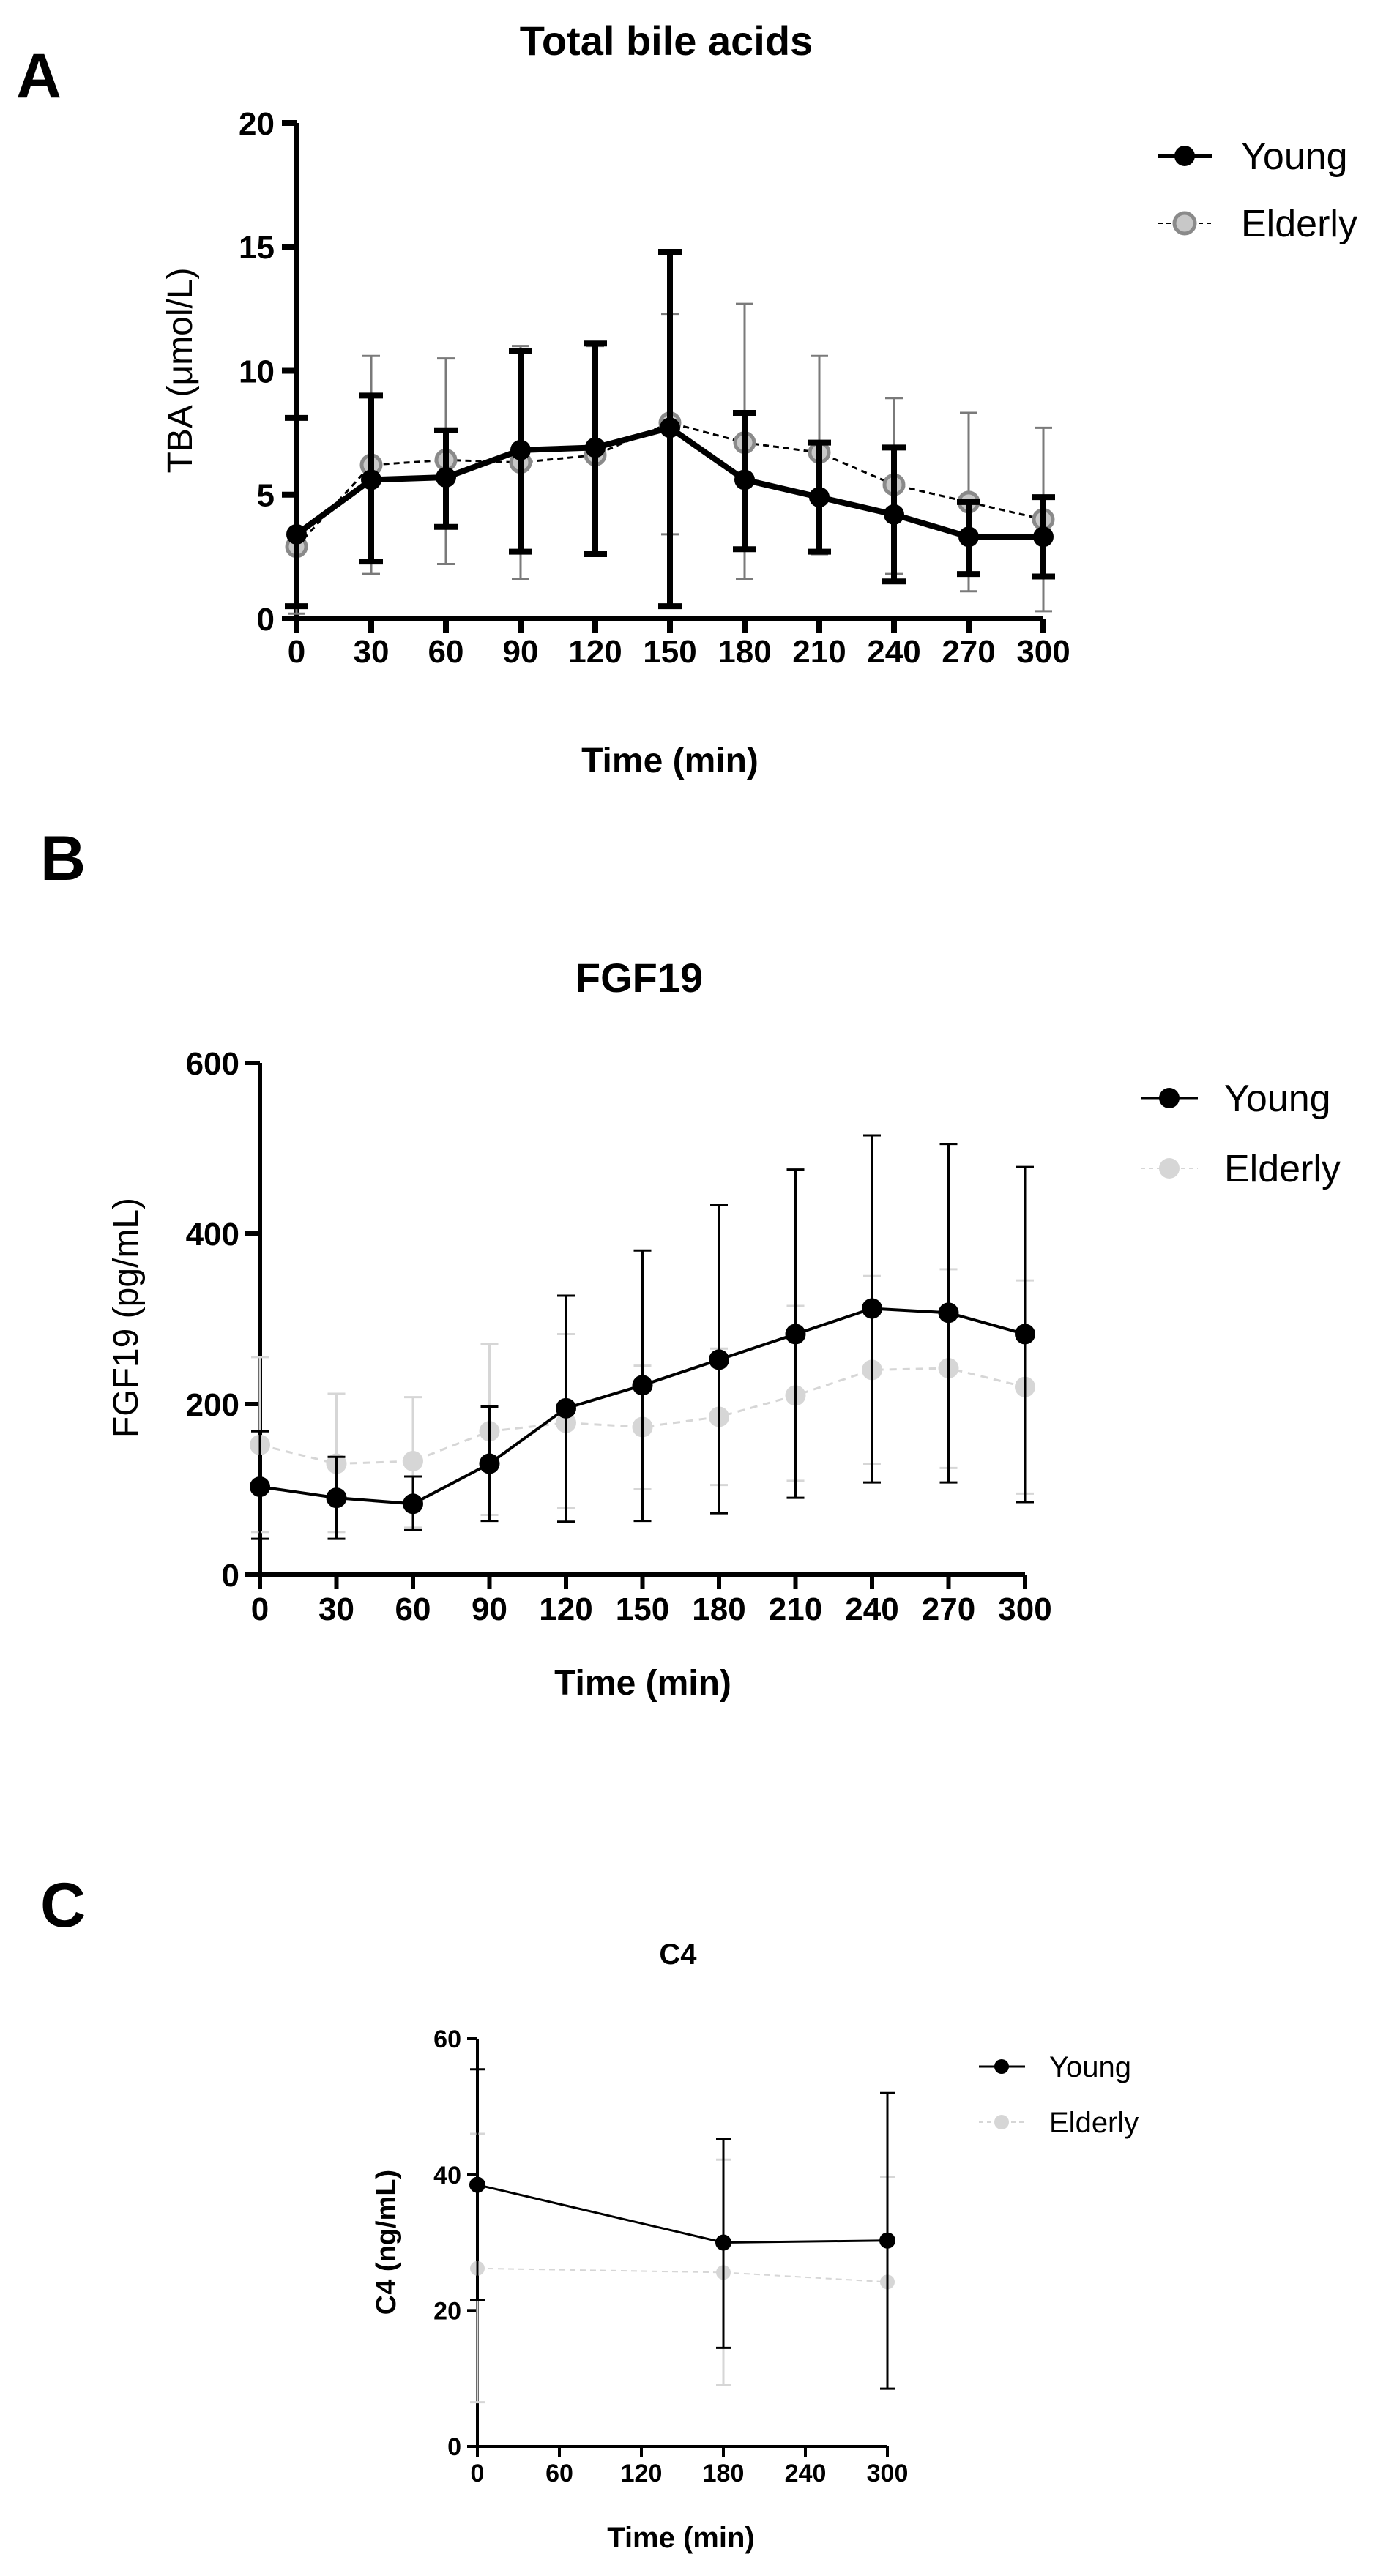 This screenshot has height=2576, width=1386. Describe the element at coordinates (212, 1405) in the screenshot. I see `chart-b-y-tick-label: 200` at that location.